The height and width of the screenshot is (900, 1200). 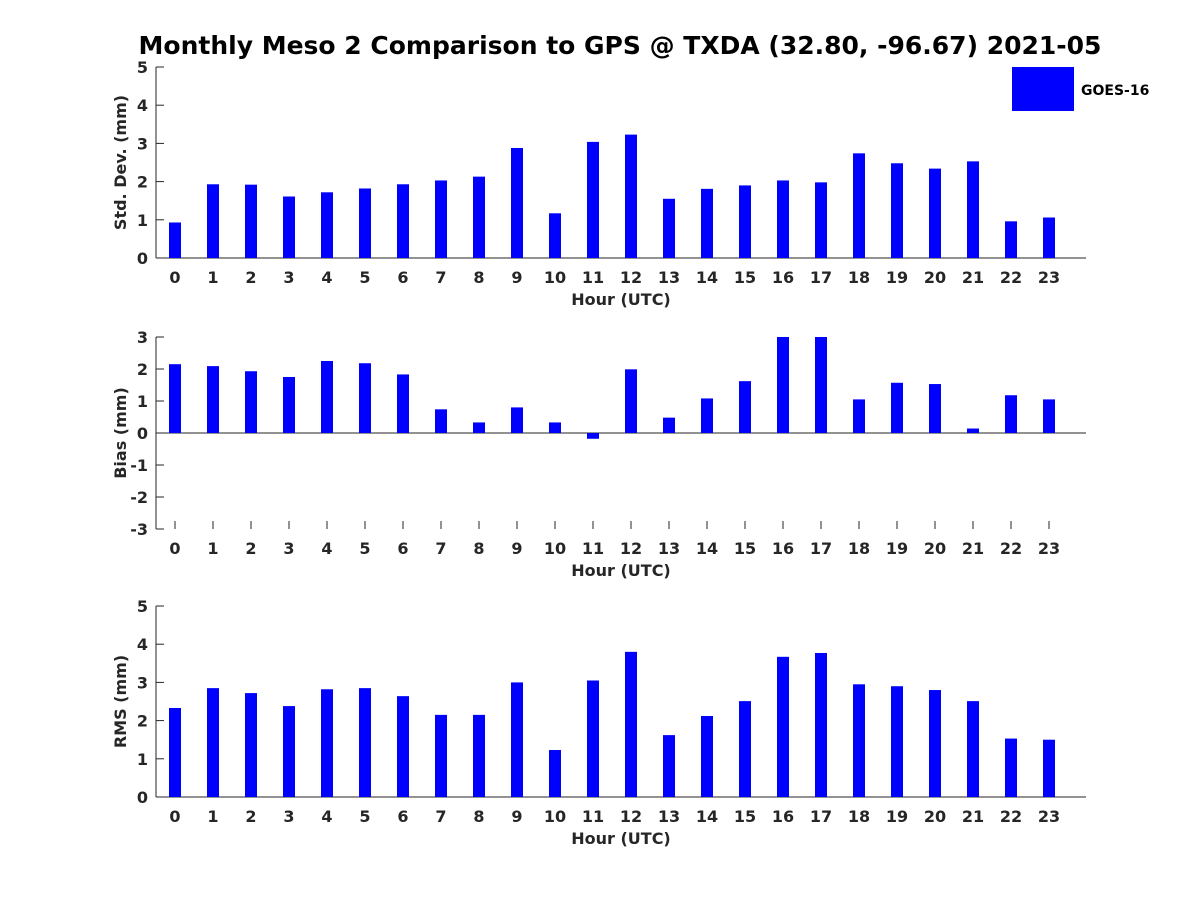 I want to click on x-tick-label: 5, so click(x=364, y=277).